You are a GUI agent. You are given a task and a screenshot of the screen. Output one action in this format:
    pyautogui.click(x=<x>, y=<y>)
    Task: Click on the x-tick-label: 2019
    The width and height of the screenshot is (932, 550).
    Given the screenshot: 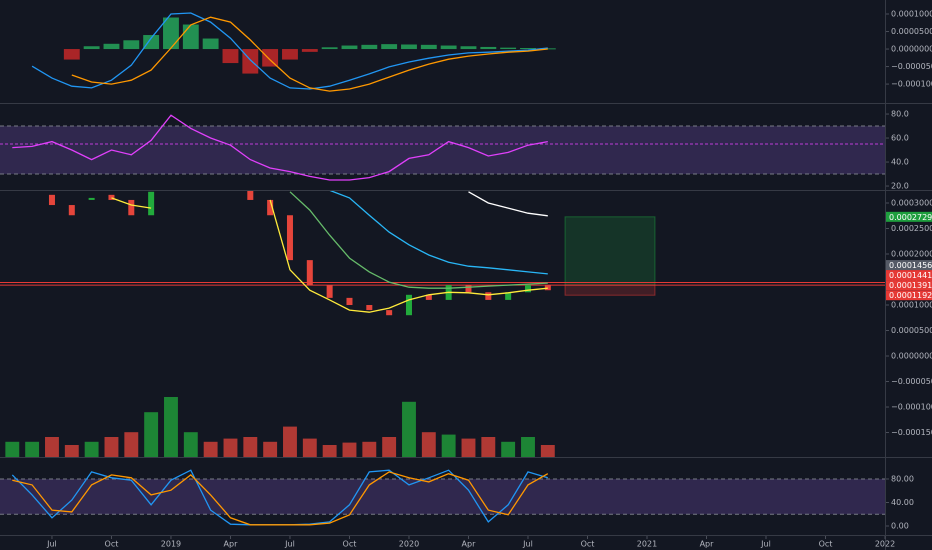 What is the action you would take?
    pyautogui.click(x=171, y=544)
    